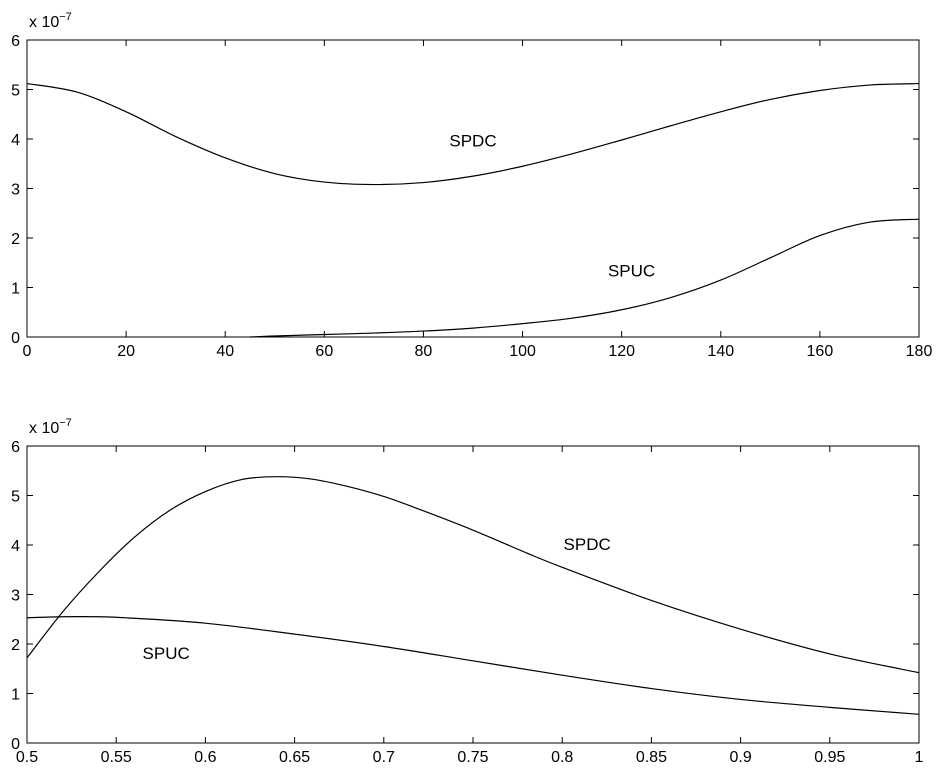 The height and width of the screenshot is (772, 940). What do you see at coordinates (15, 190) in the screenshot?
I see `top-y-tick-label: 3` at bounding box center [15, 190].